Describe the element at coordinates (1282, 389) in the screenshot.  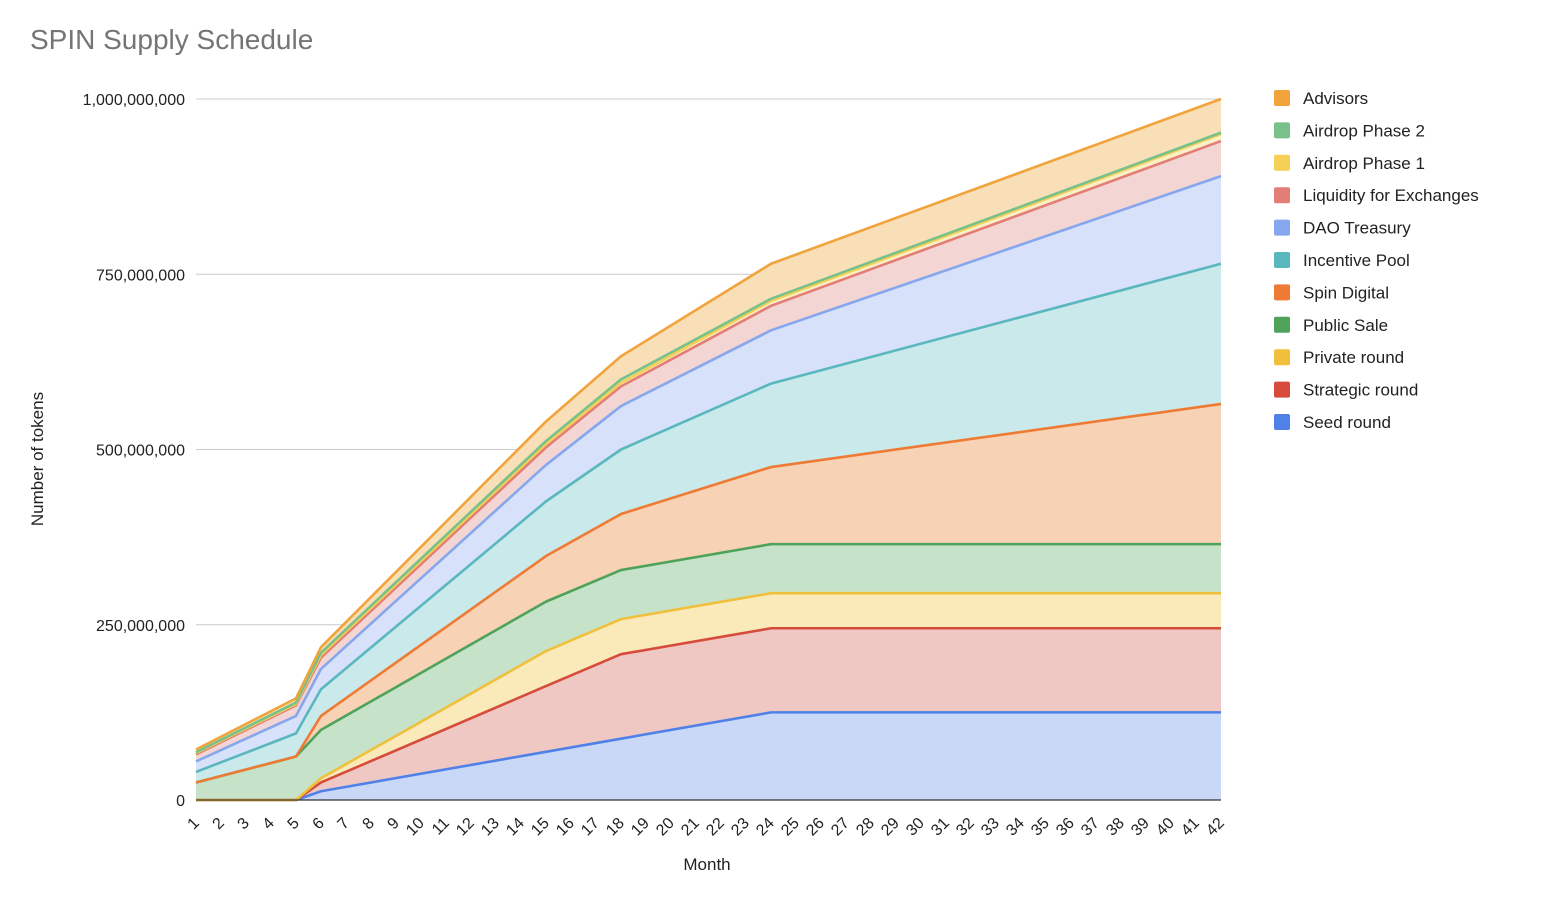
I see `legend-swatch-strategic-round` at that location.